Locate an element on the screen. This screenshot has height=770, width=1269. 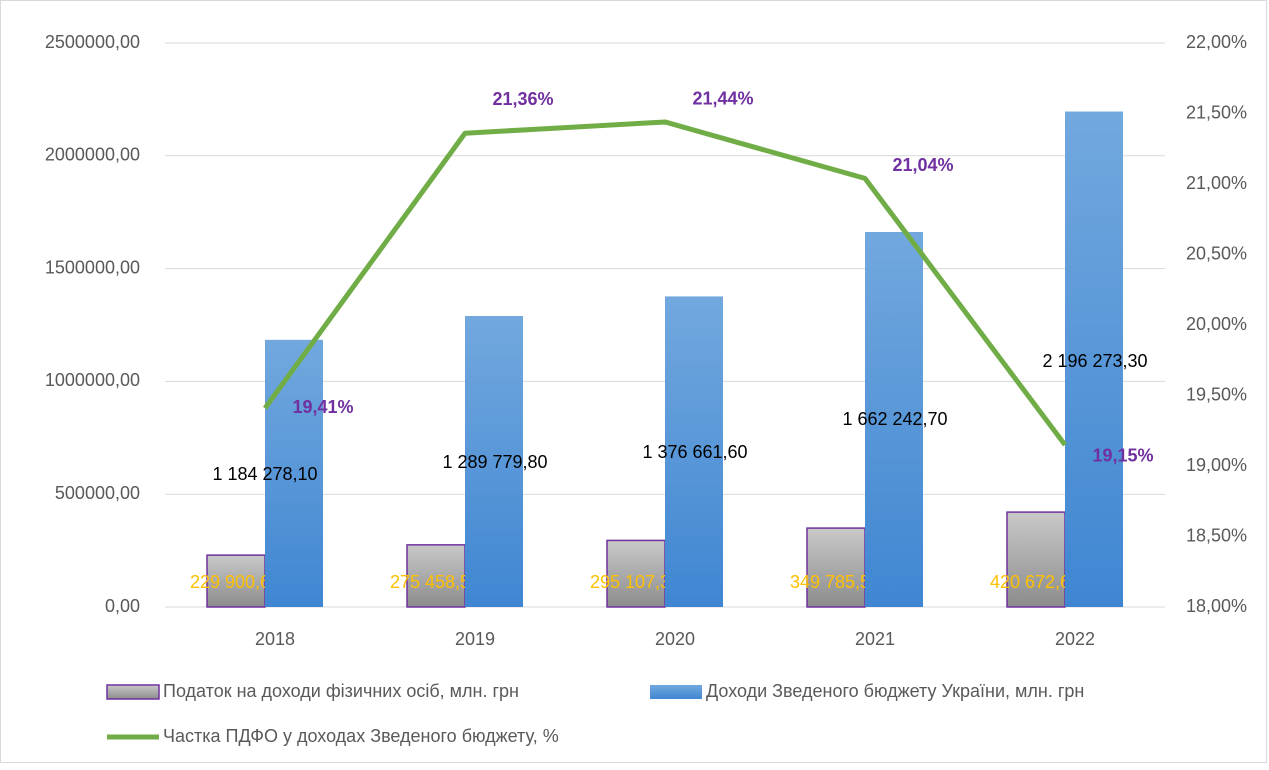
y-tick-label: 1500000,00 is located at coordinates (92, 267).